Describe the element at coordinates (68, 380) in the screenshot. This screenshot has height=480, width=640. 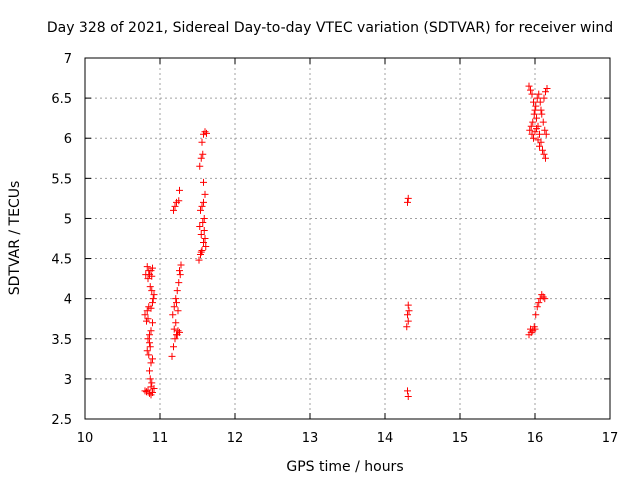
I see `y-tick-label: 3` at that location.